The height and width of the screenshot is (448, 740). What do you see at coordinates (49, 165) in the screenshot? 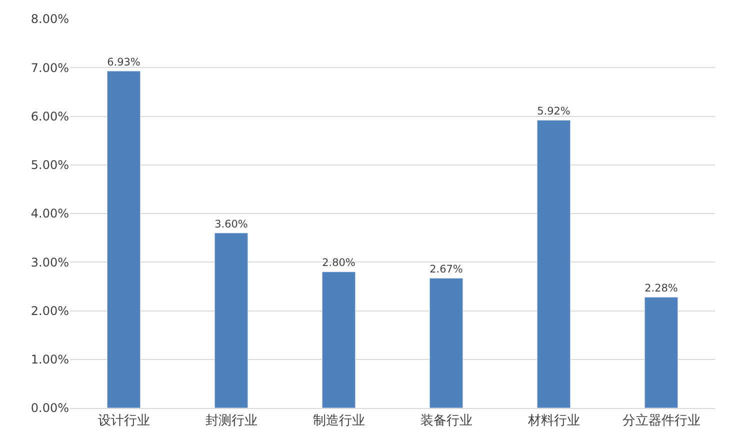
I see `y-tick-label: 5.00%` at bounding box center [49, 165].